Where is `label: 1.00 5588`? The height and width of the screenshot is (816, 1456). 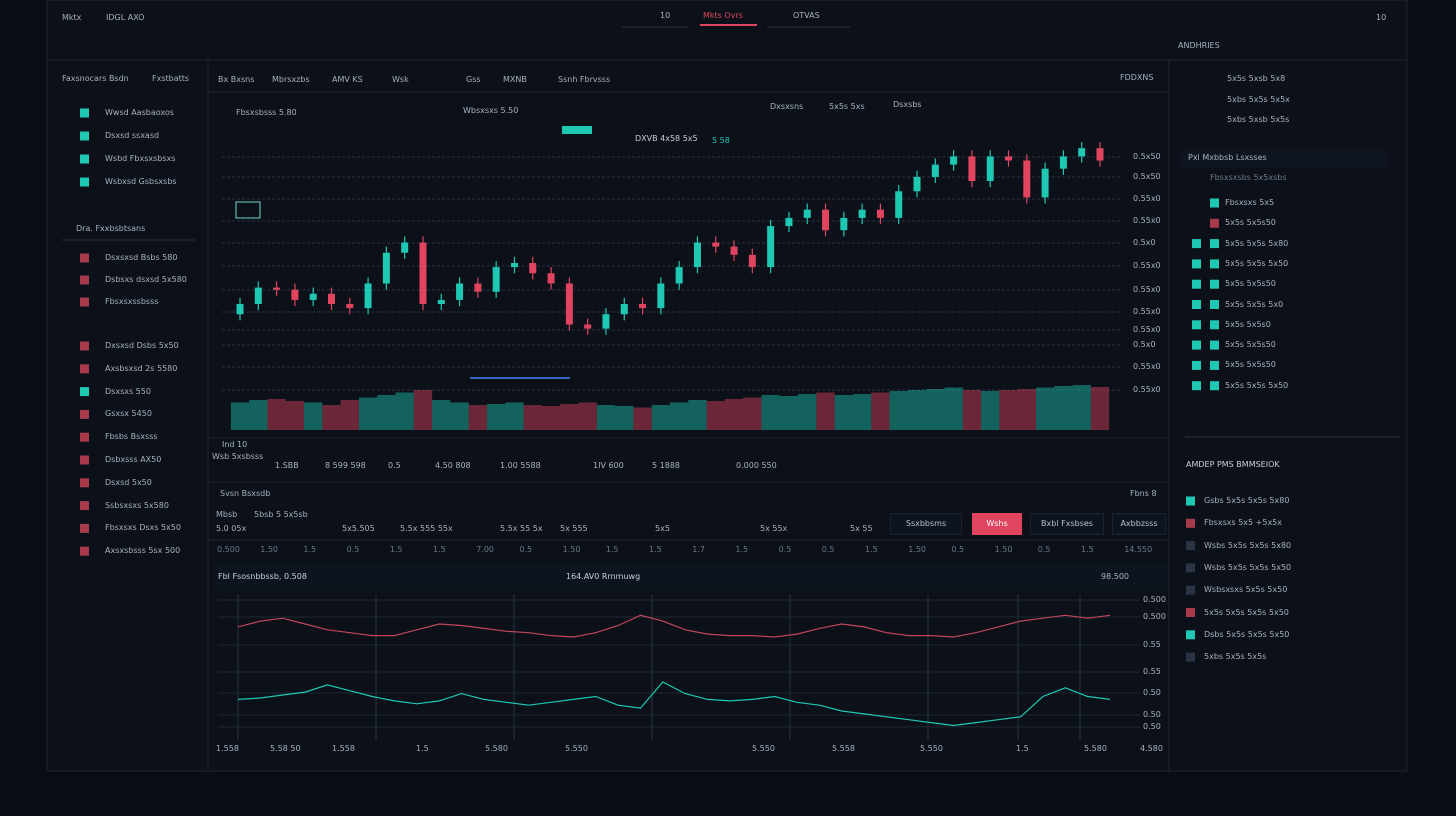 label: 1.00 5588 is located at coordinates (520, 465).